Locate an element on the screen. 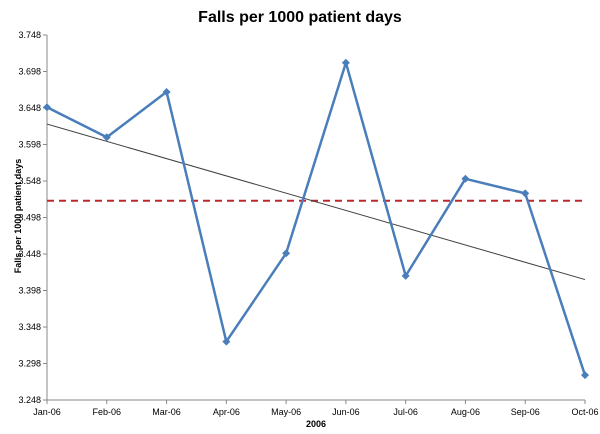 The image size is (600, 434). y-tick-label: 3.398 is located at coordinates (29, 291).